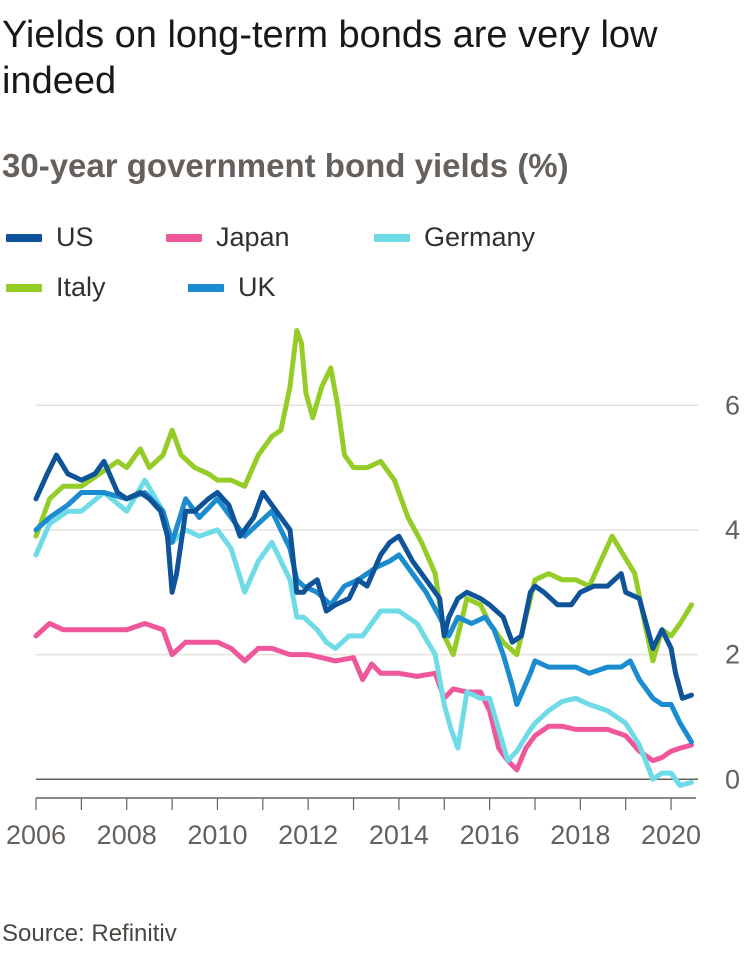  What do you see at coordinates (36, 835) in the screenshot?
I see `x-tick-label-2006: 2006` at bounding box center [36, 835].